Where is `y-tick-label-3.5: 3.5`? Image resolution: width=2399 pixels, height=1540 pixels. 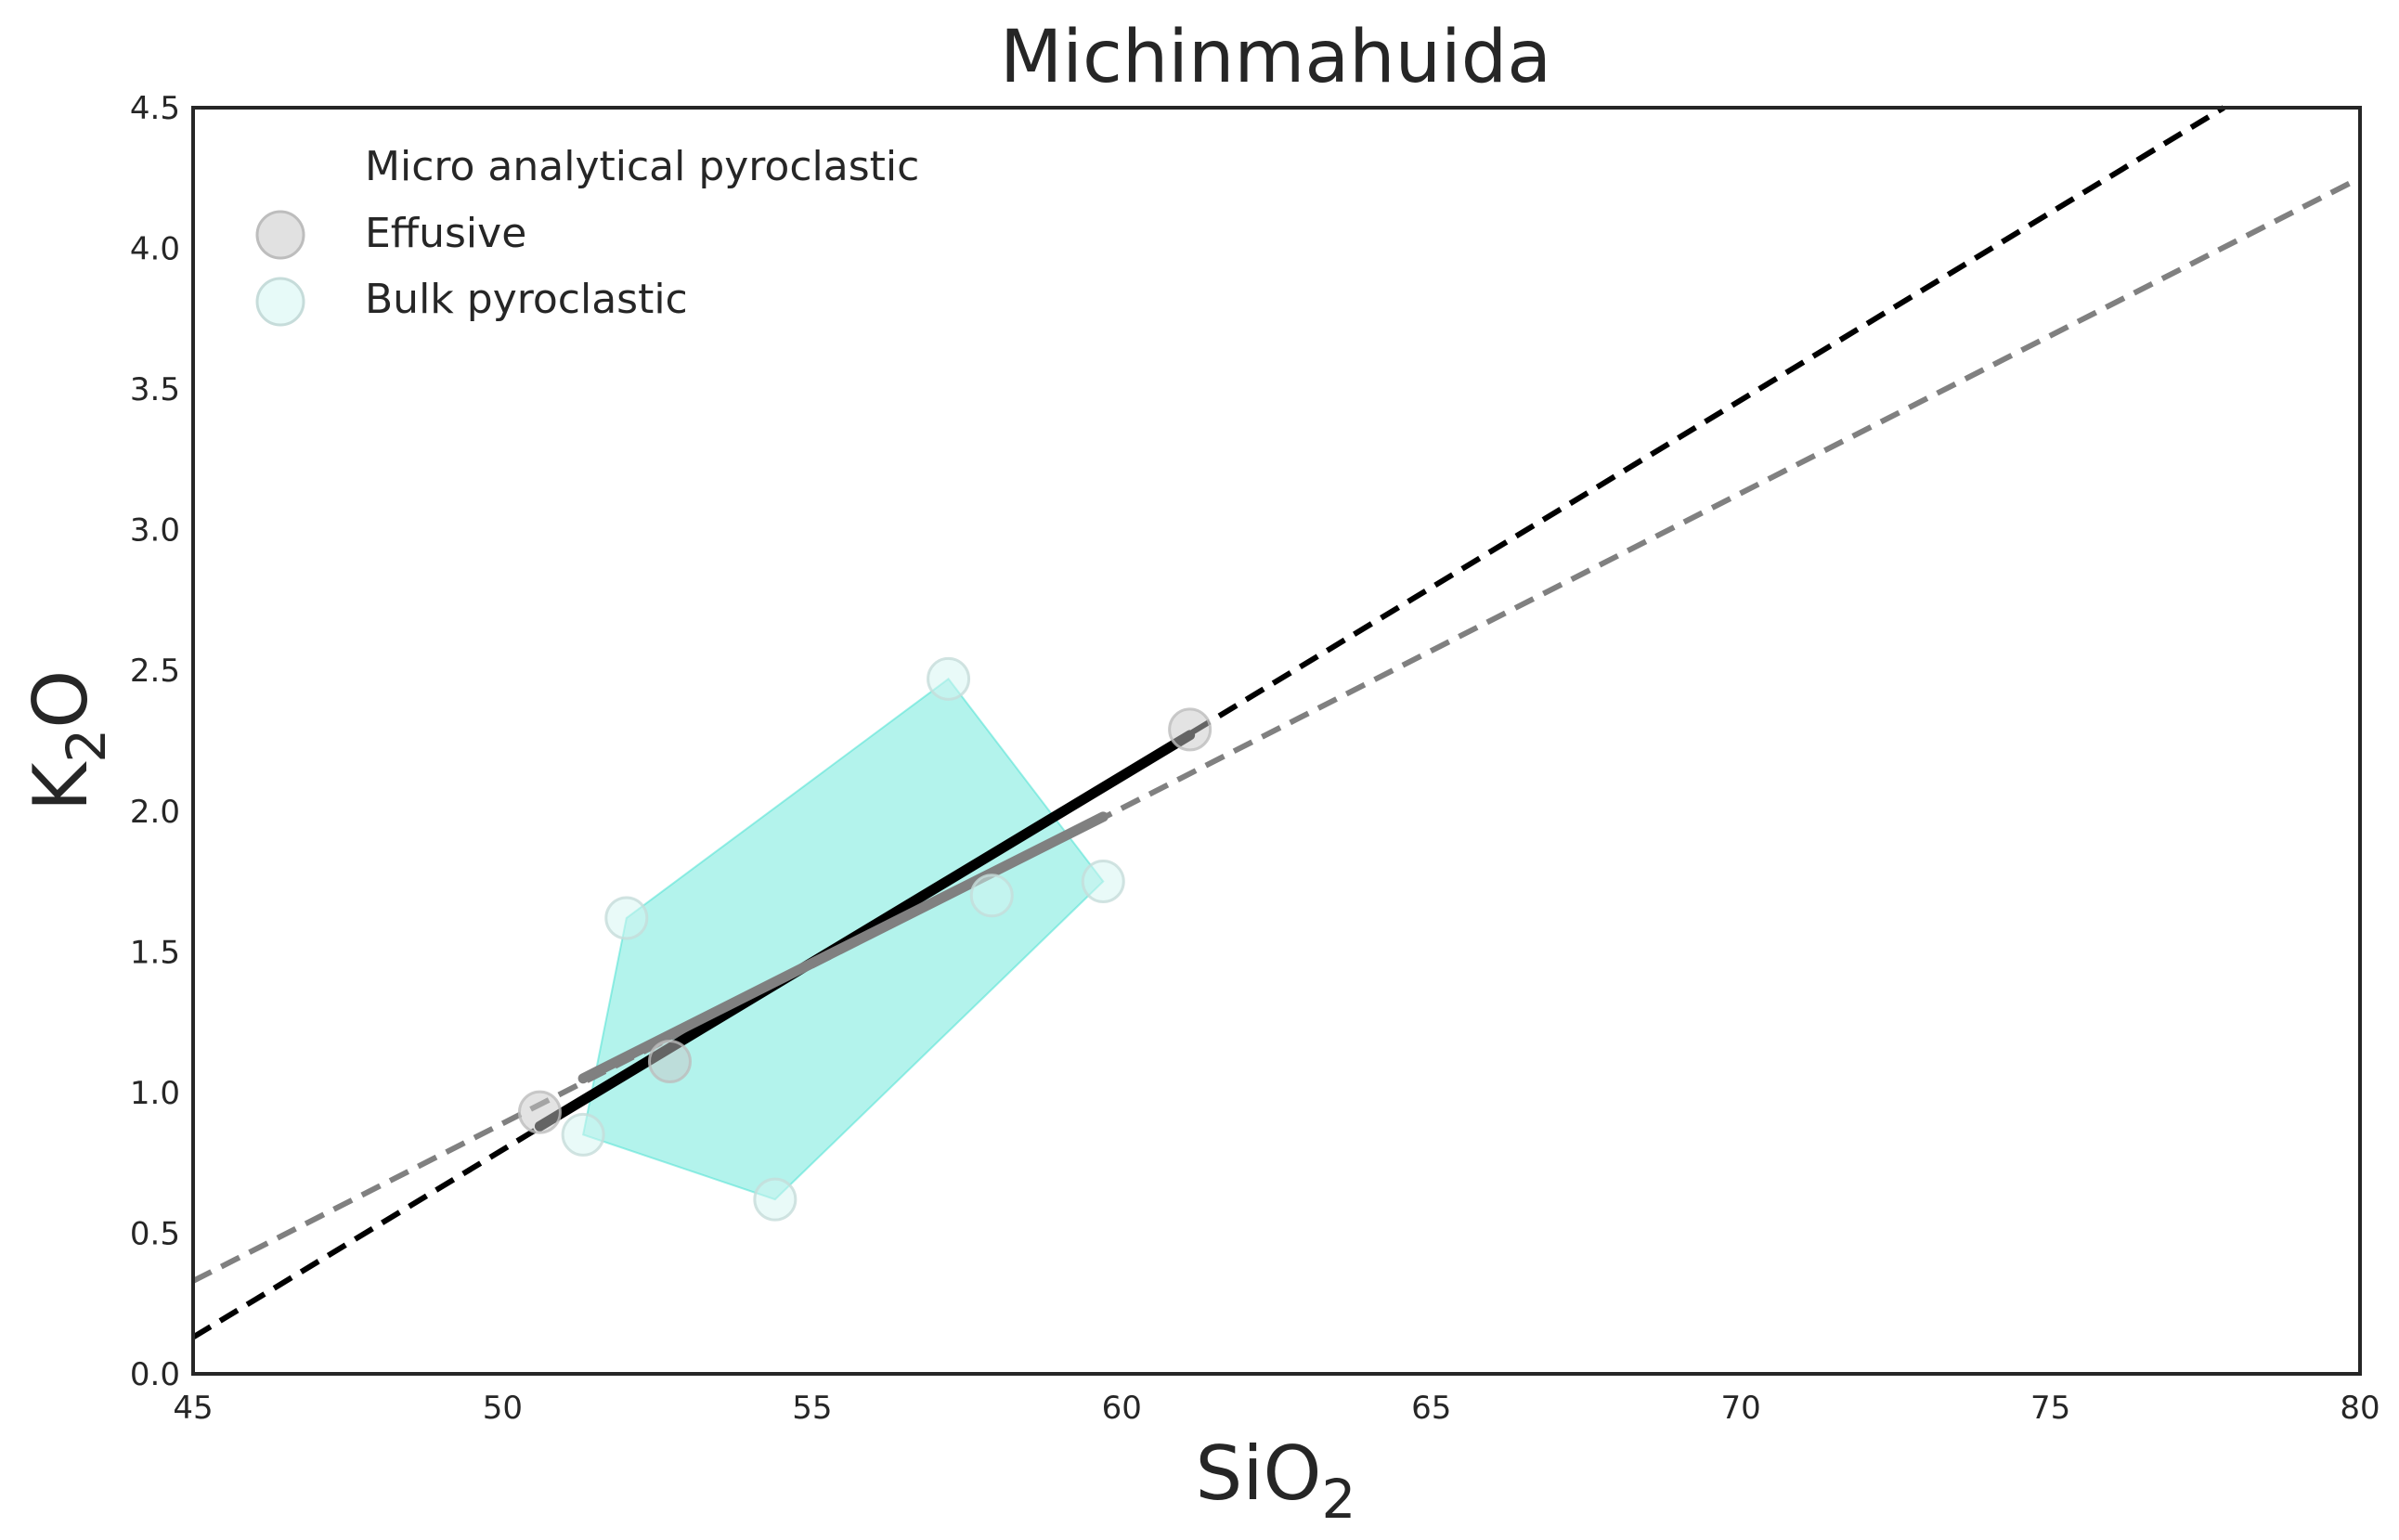 y-tick-label-3.5: 3.5 is located at coordinates (155, 389).